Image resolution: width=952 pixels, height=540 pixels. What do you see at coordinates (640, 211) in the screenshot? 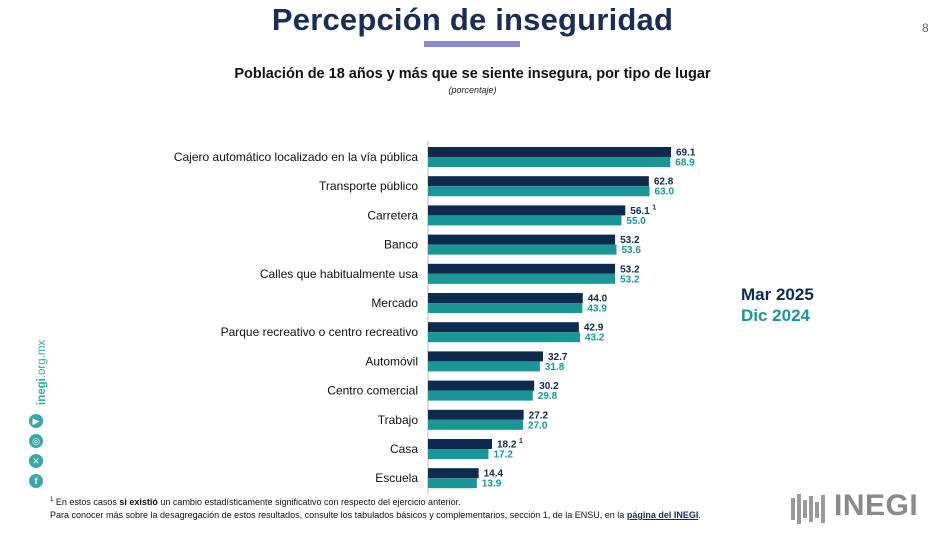
I see `data-label: 56.1` at bounding box center [640, 211].